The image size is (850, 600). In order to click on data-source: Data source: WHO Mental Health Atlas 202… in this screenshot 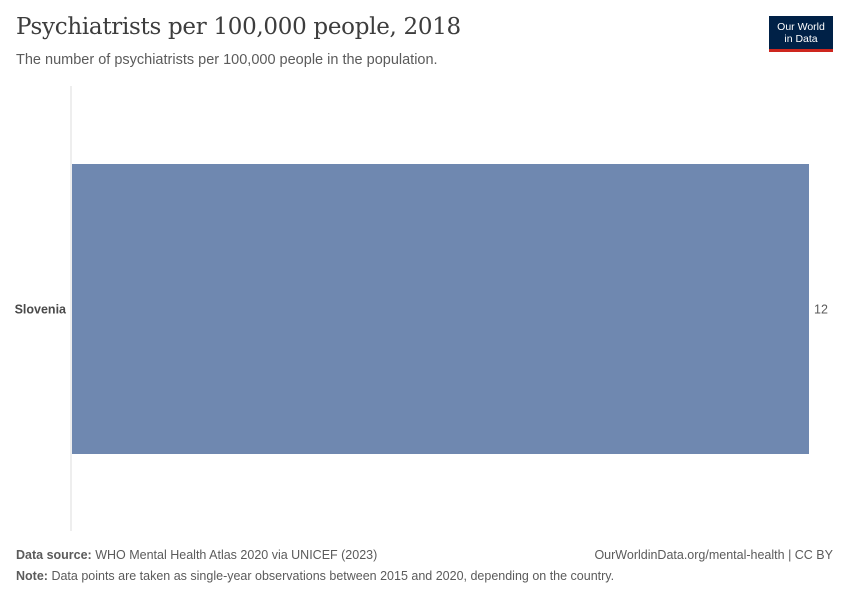, I will do `click(196, 555)`.